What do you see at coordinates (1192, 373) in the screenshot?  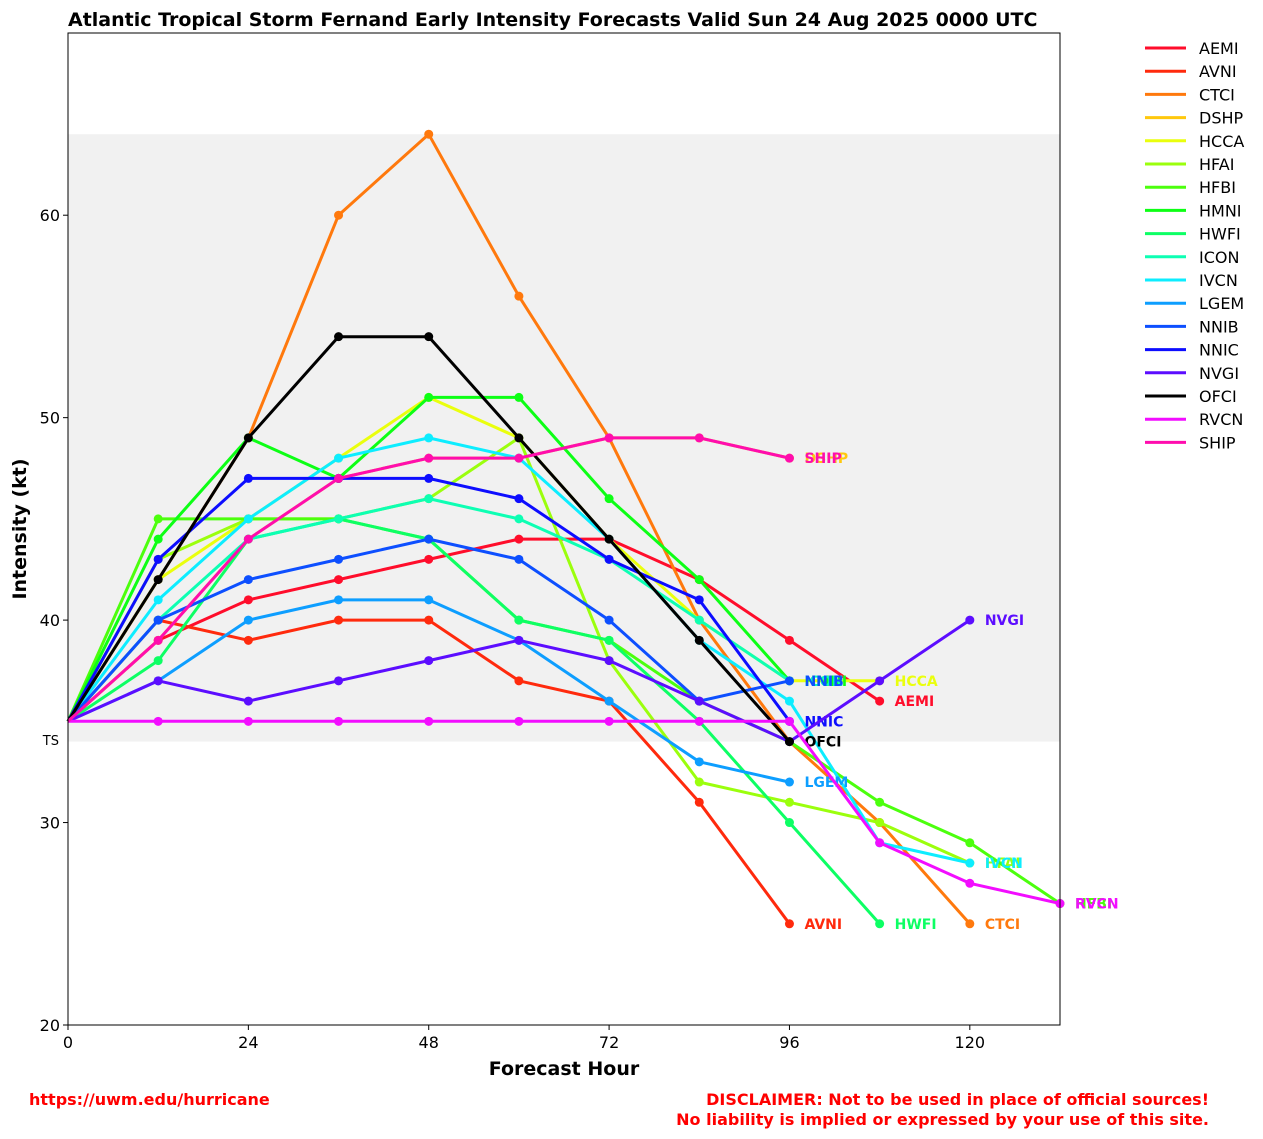 I see `legend-item: NVGI` at bounding box center [1192, 373].